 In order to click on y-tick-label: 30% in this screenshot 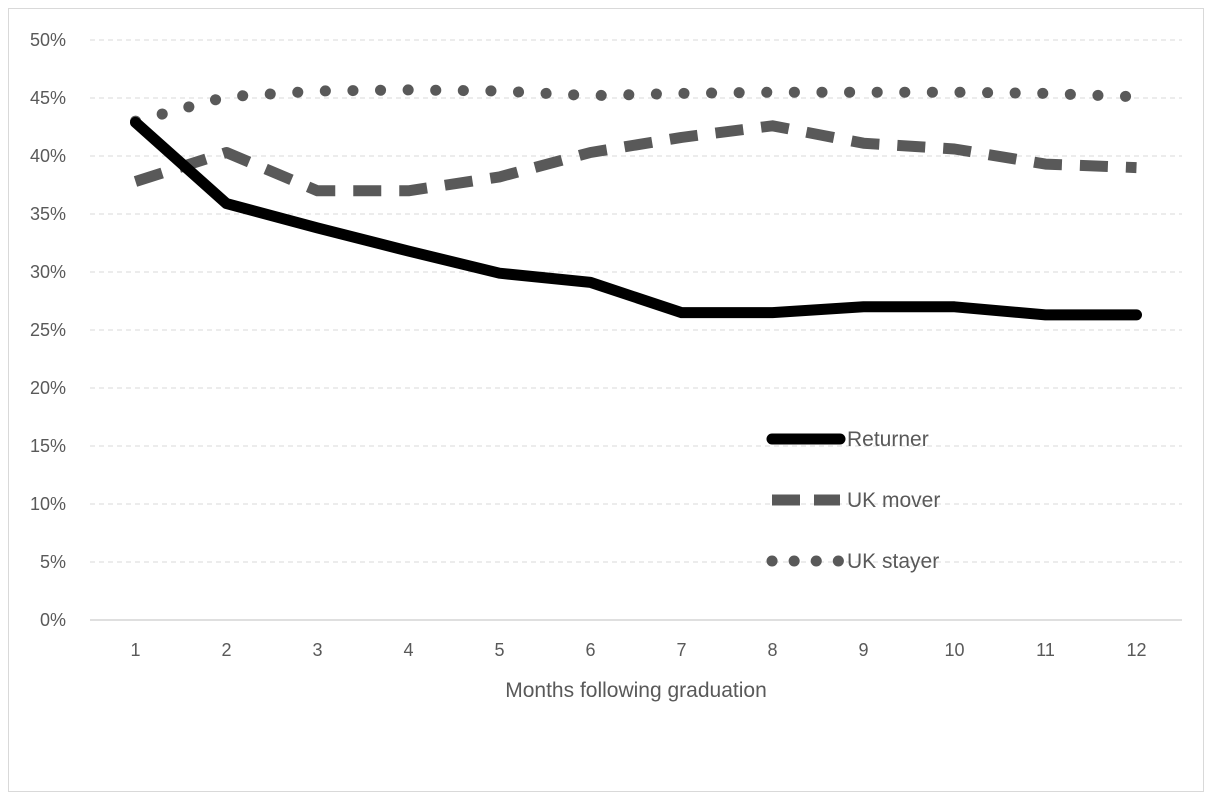, I will do `click(48, 272)`.